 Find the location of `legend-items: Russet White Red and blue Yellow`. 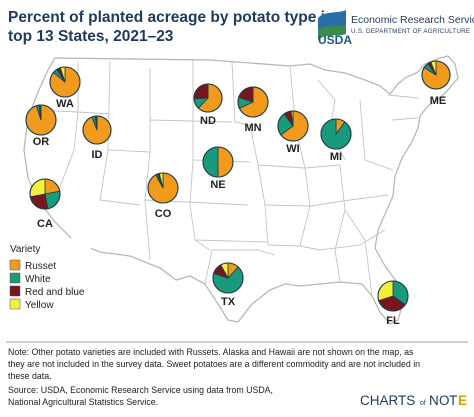

legend-items: Russet White Red and blue Yellow is located at coordinates (47, 285).